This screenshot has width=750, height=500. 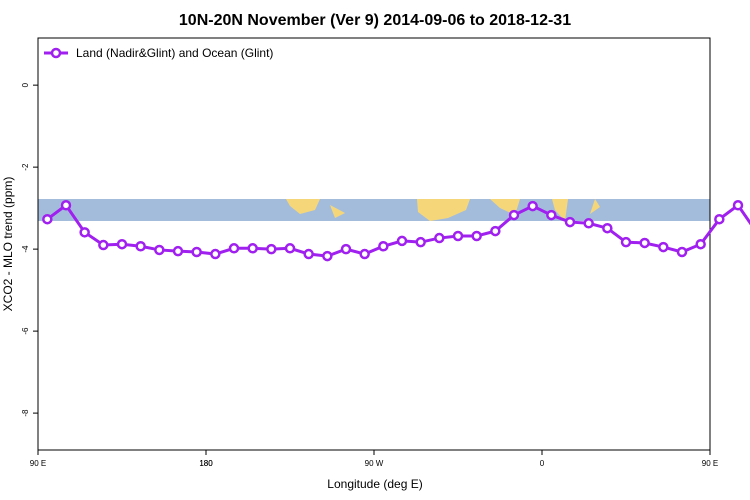 I want to click on y-tick-label: -4, so click(x=25, y=249).